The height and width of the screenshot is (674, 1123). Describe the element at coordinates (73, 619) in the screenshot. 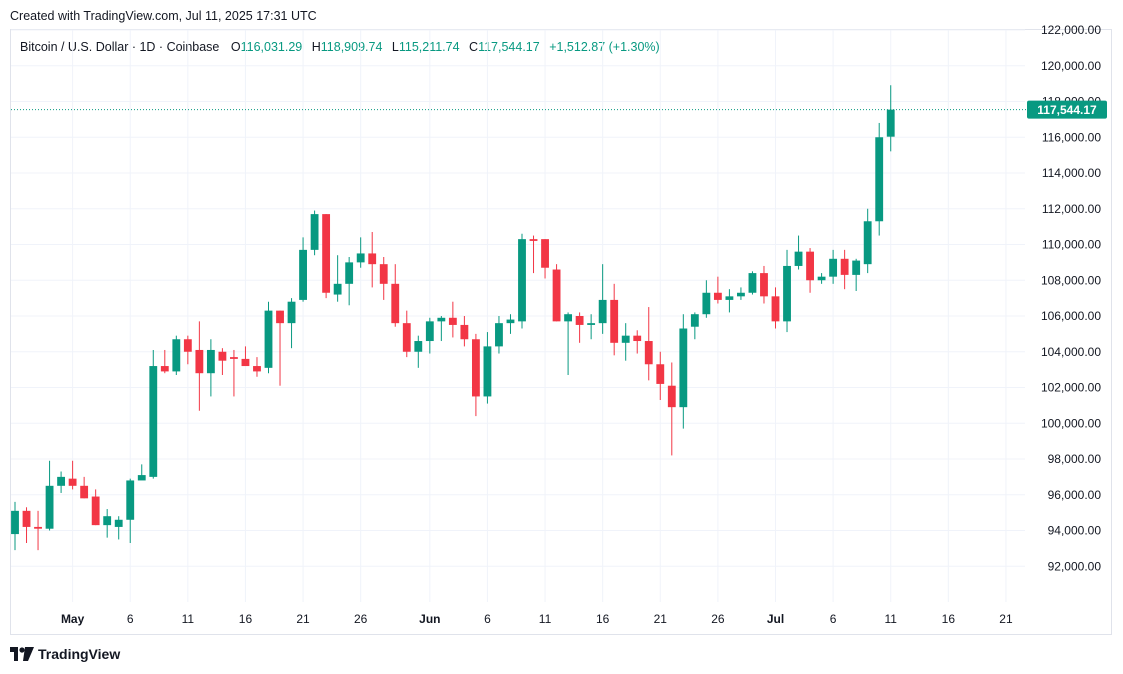

I see `x-tick-label: May` at that location.